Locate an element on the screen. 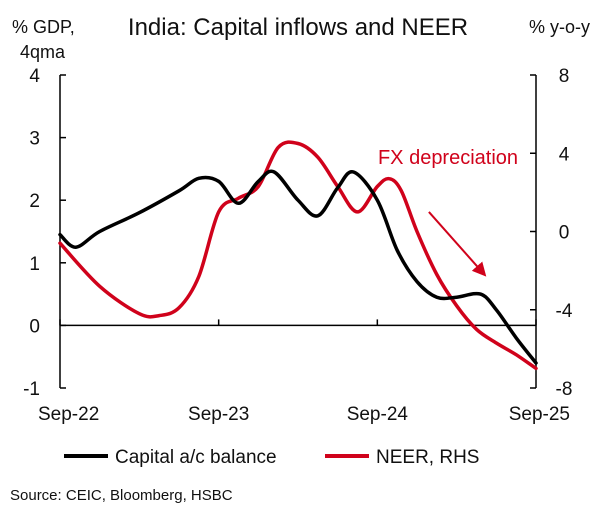 Image resolution: width=600 pixels, height=516 pixels. right-tick-label: 4 is located at coordinates (564, 154).